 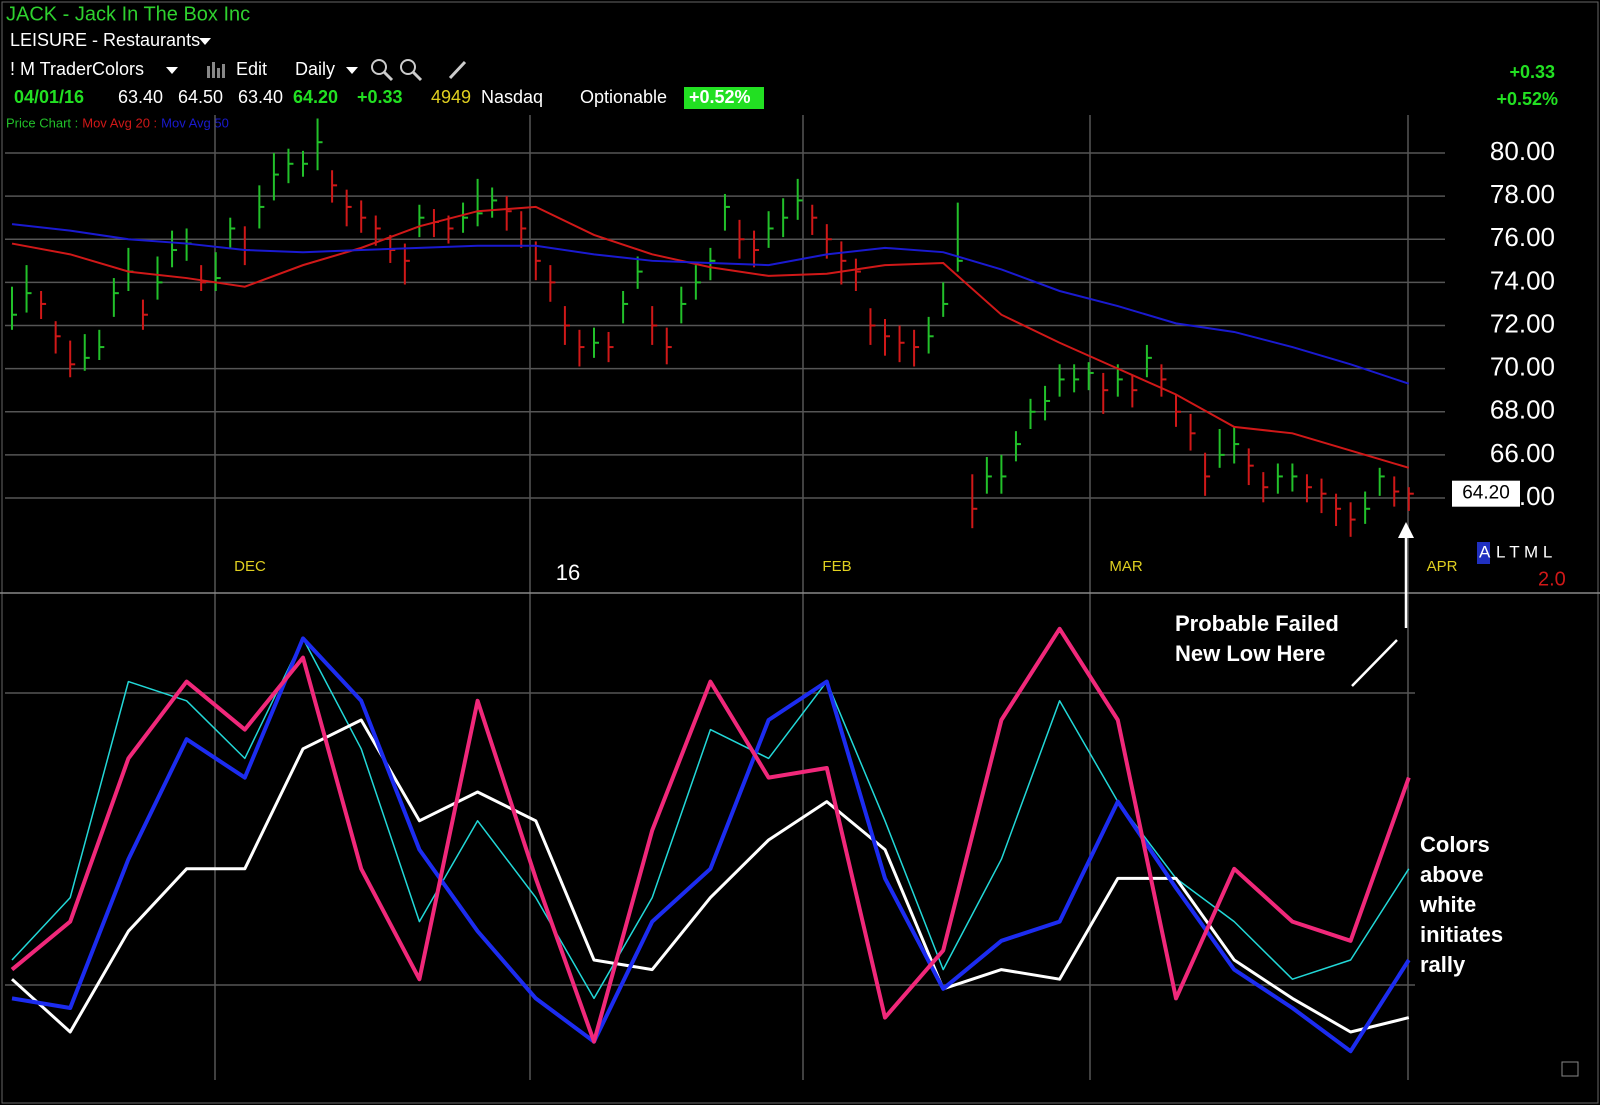 What do you see at coordinates (1443, 964) in the screenshot?
I see `annotation: rally` at bounding box center [1443, 964].